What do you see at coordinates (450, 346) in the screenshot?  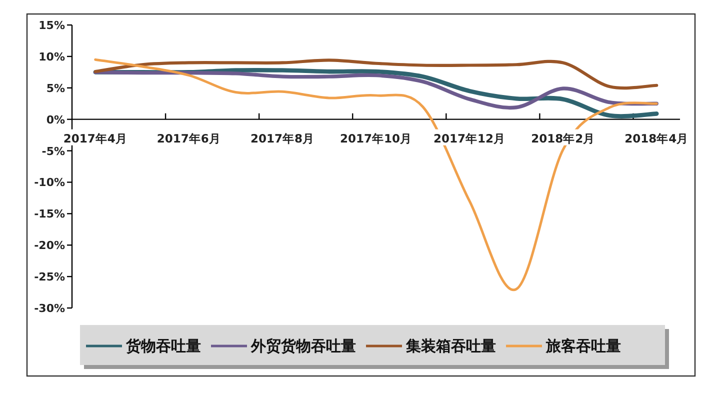 I see `legend-label: 集装箱吞吐量` at bounding box center [450, 346].